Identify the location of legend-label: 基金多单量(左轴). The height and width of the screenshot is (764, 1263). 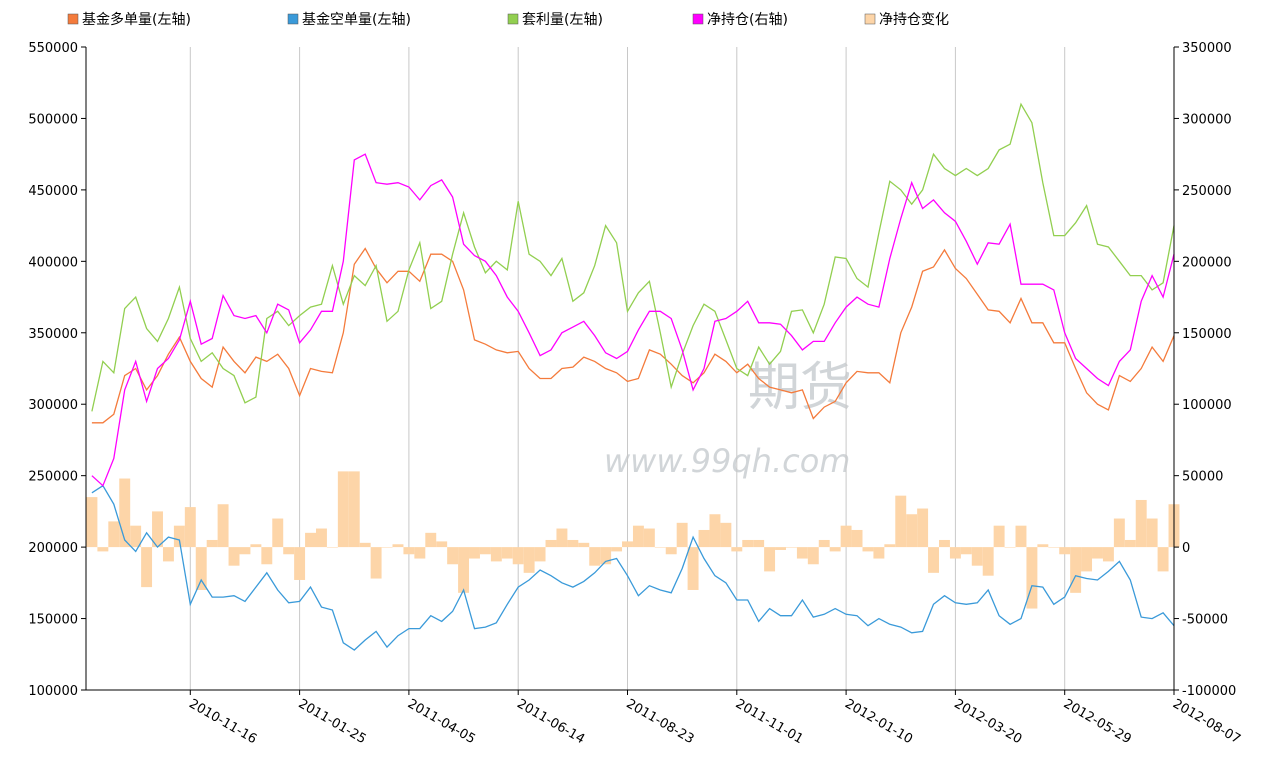
(136, 19).